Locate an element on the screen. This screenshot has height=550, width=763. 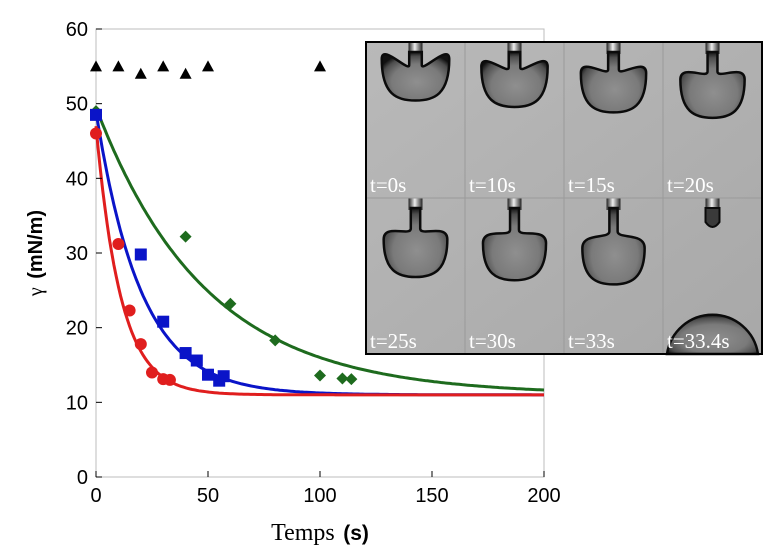
y-axis-ticks: 0 10 20 30 40 50 60 is located at coordinates (84, 254).